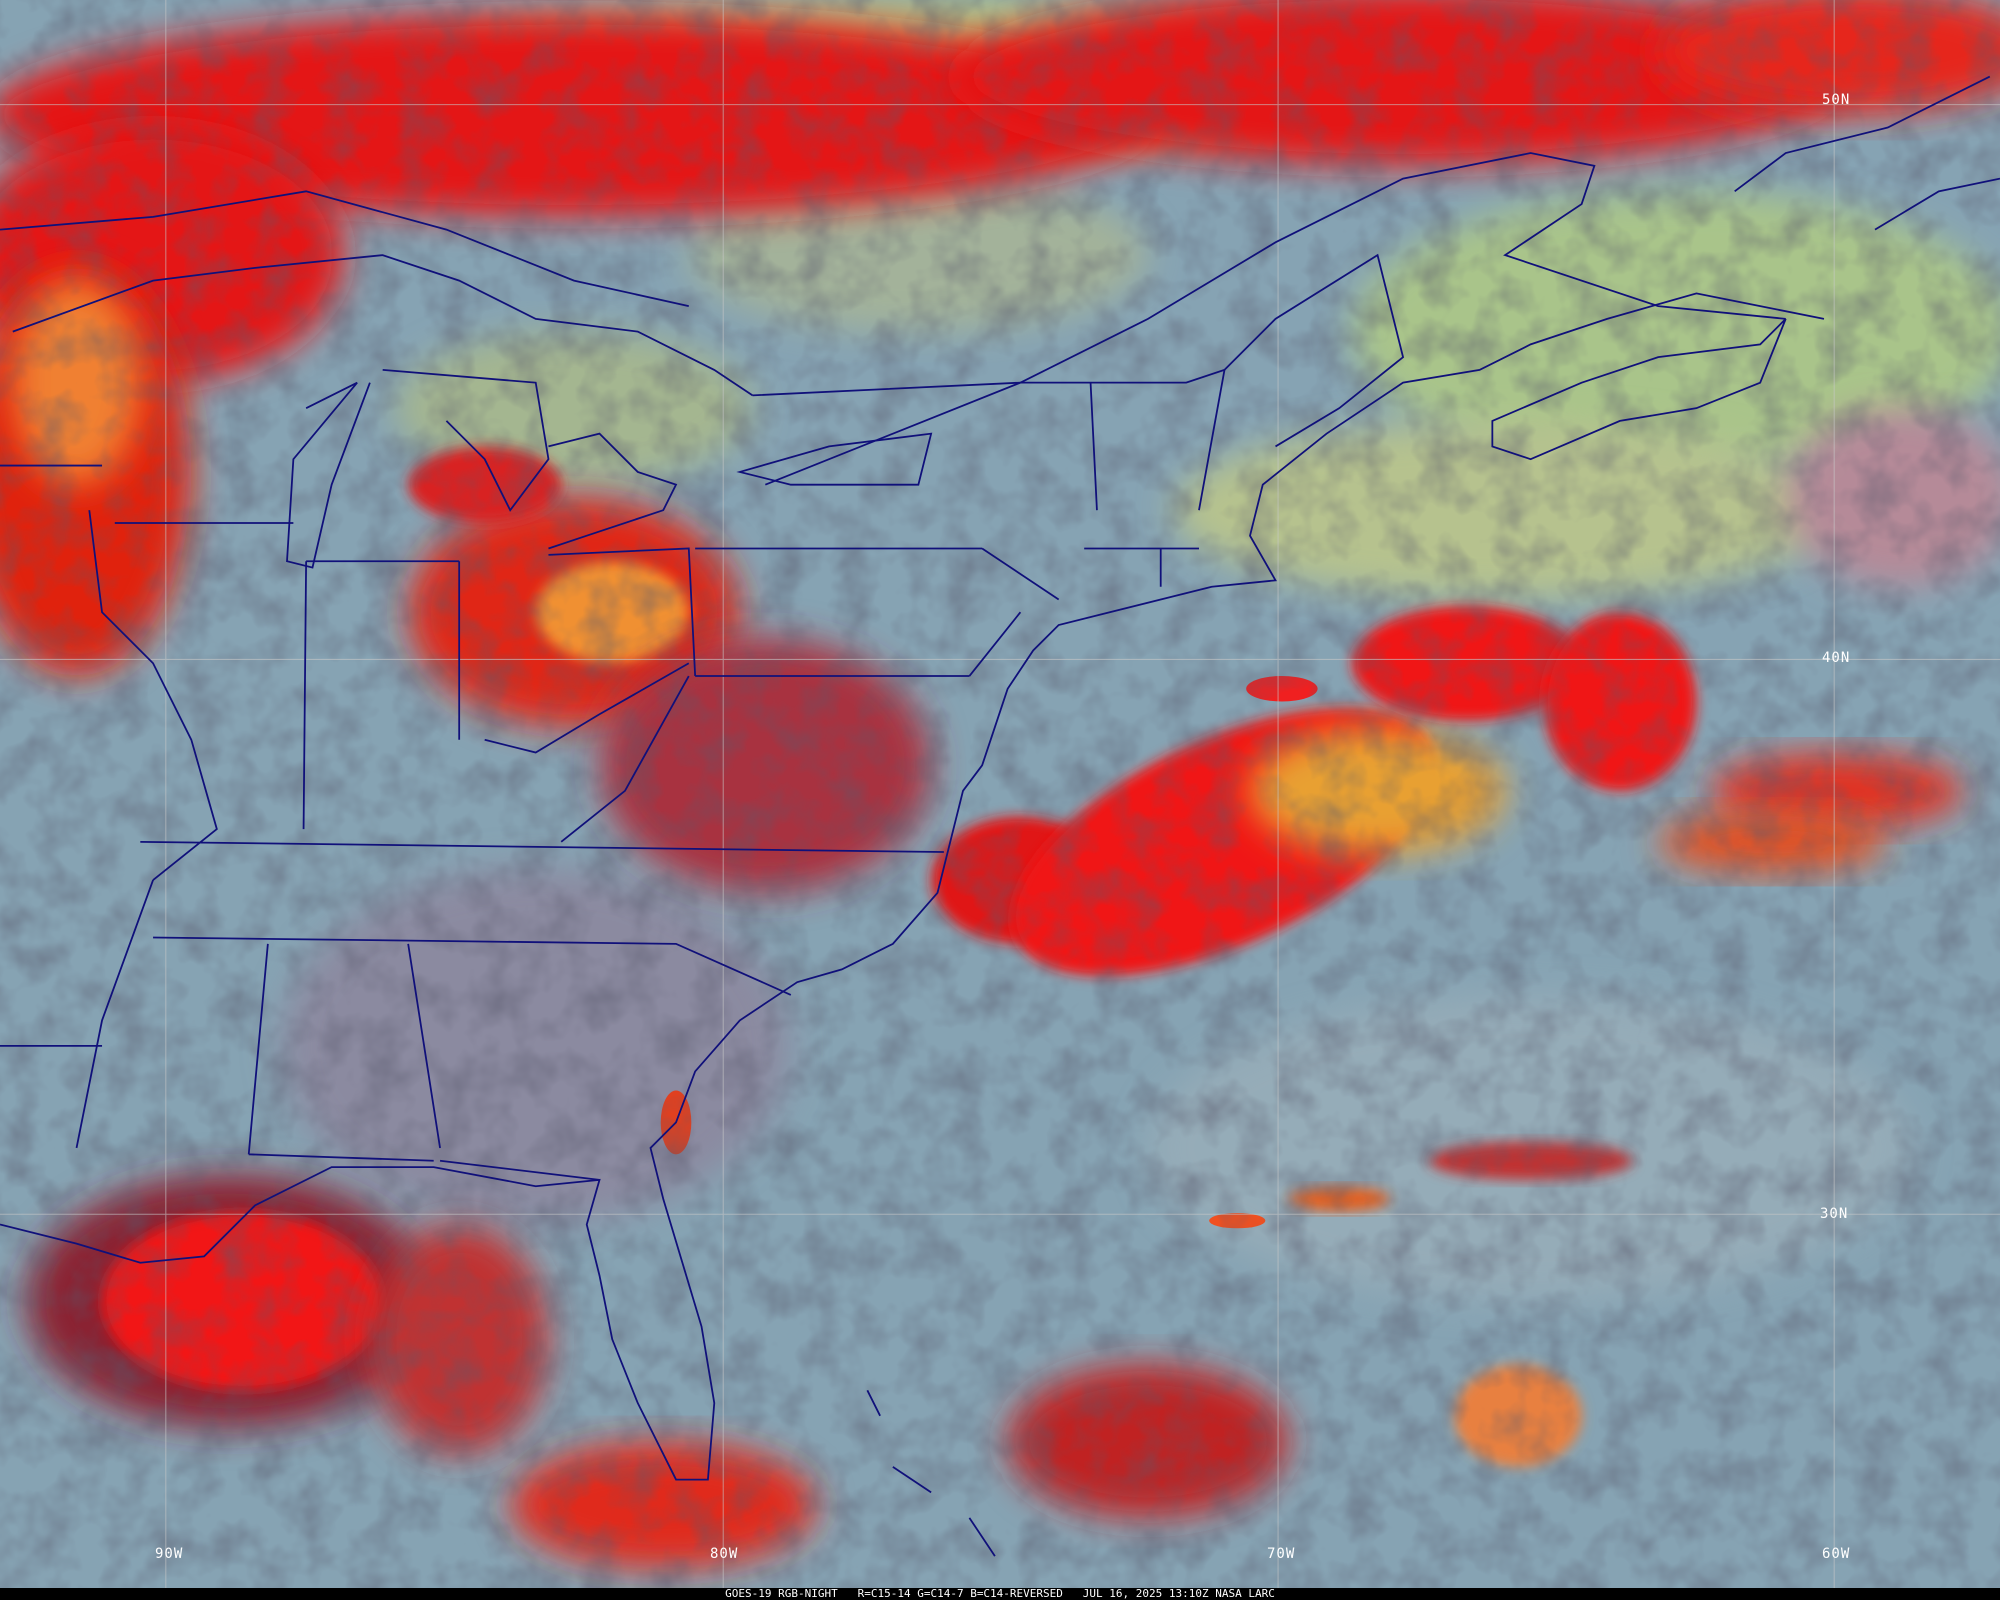 The height and width of the screenshot is (1600, 2000). I want to click on lon-label-60w: 60W, so click(1836, 1554).